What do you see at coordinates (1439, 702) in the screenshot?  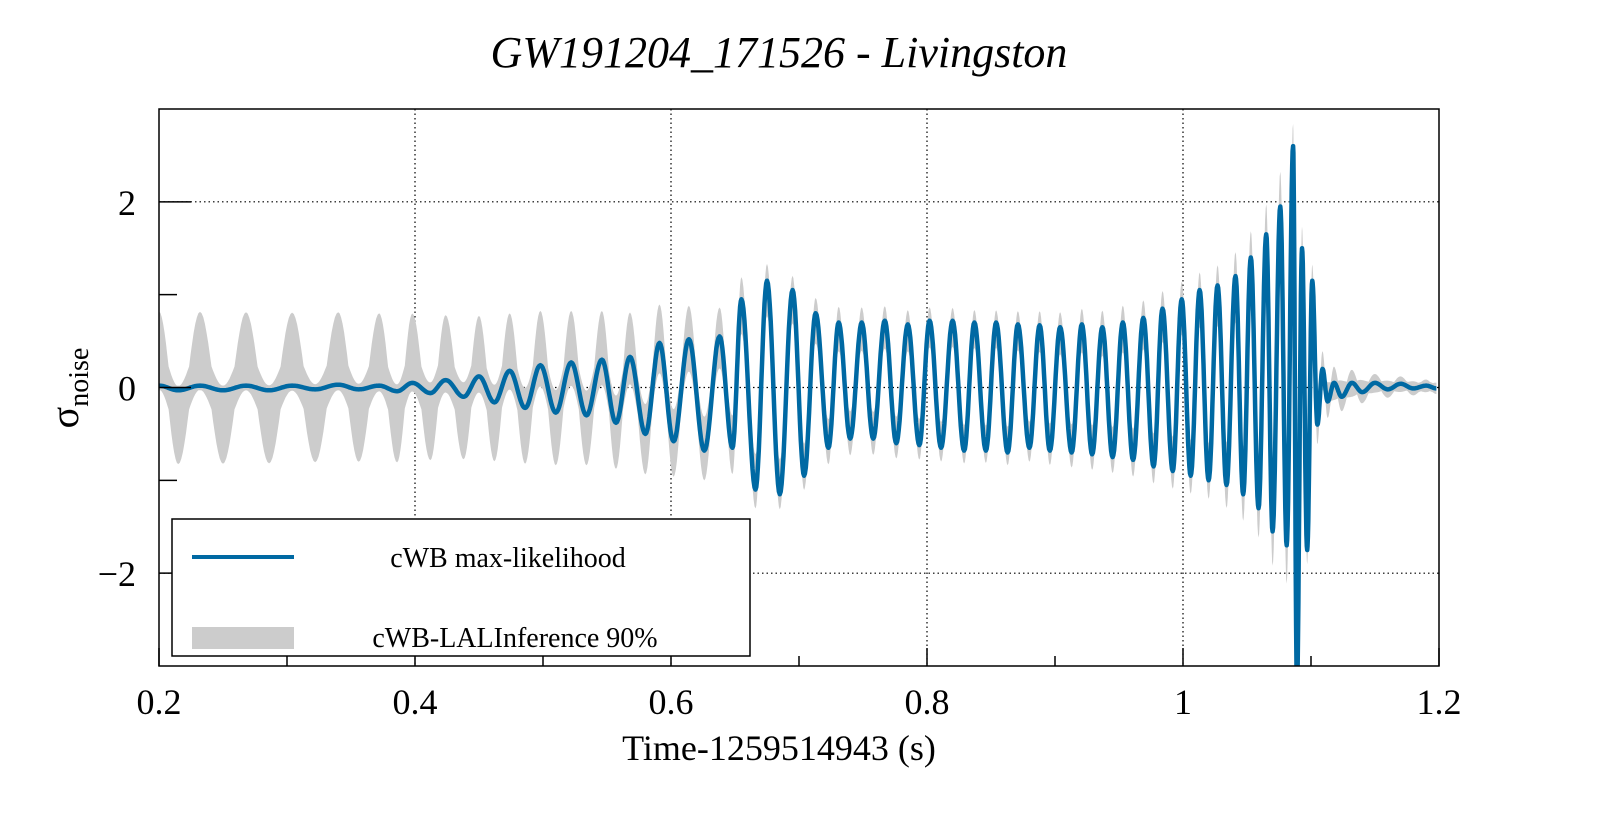 I see `x-tick-label: 1.2` at bounding box center [1439, 702].